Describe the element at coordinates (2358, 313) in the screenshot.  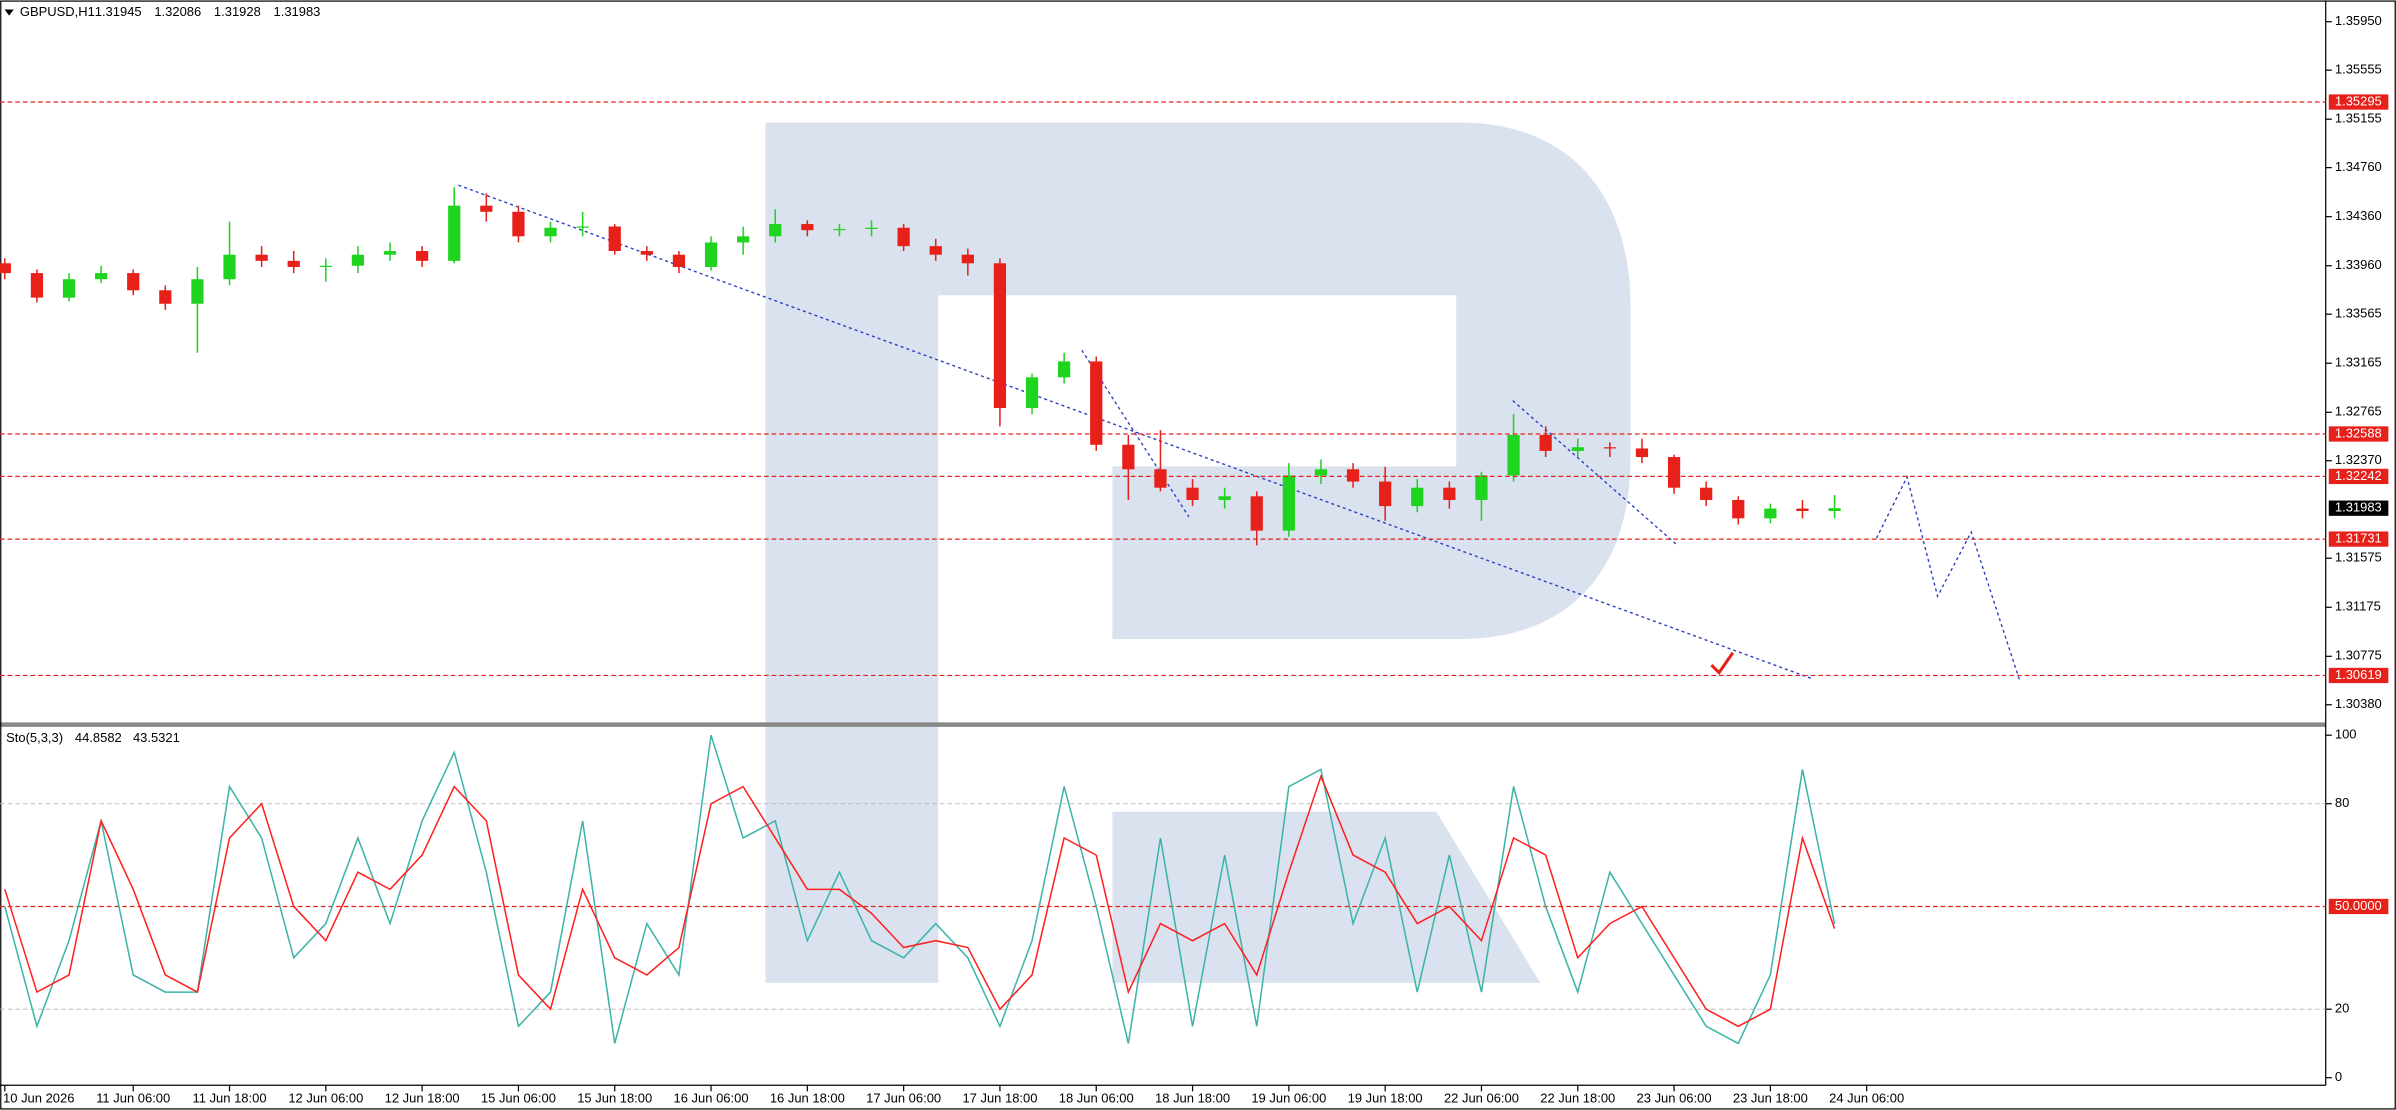
I see `y-tick-label: 1.33565` at that location.